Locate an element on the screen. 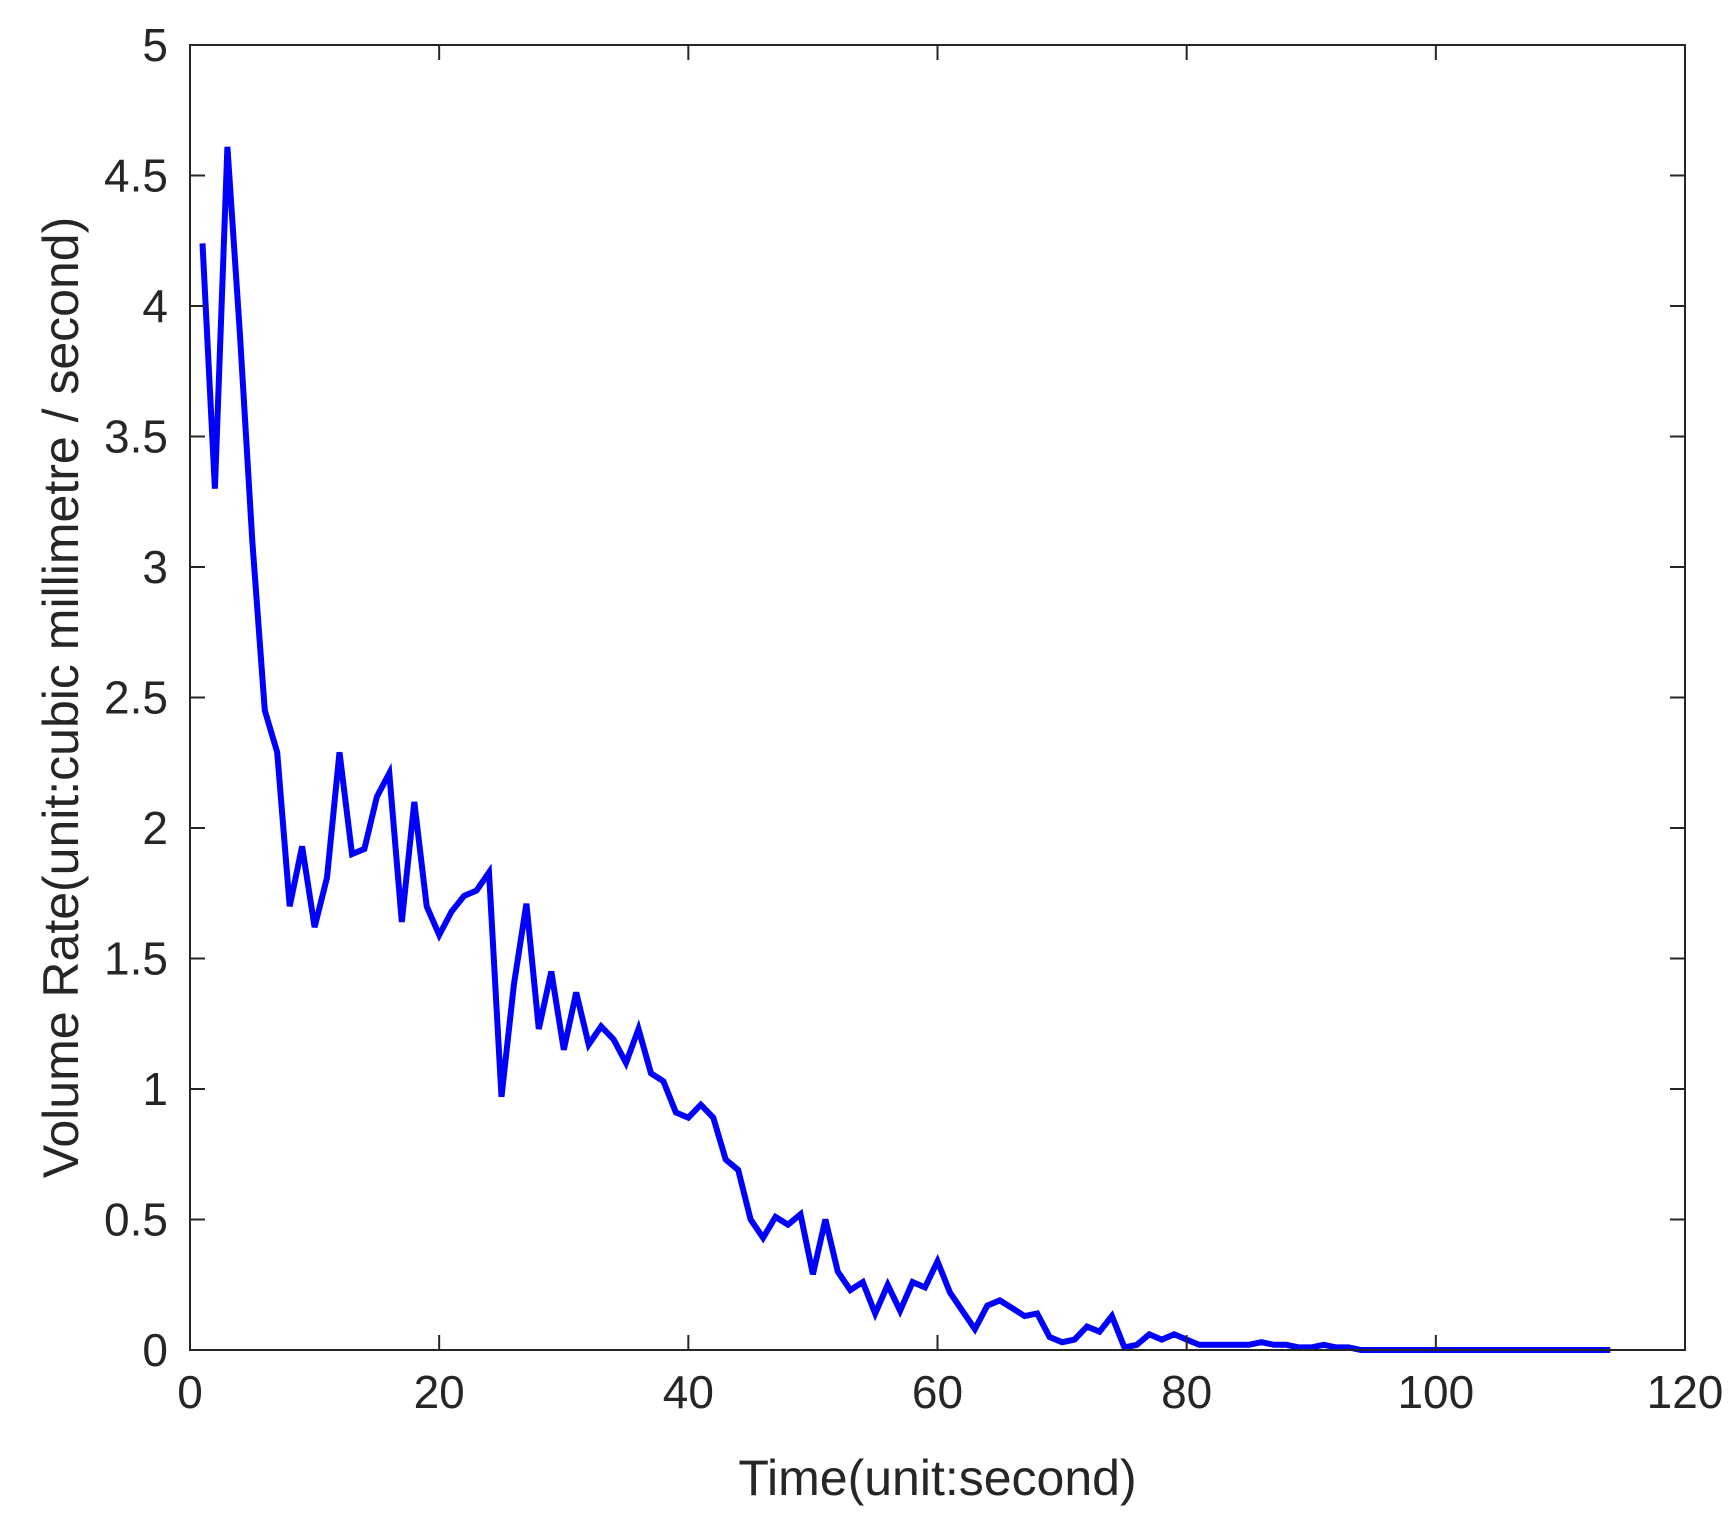 Image resolution: width=1734 pixels, height=1526 pixels. x-tick-label: 120 is located at coordinates (1685, 1392).